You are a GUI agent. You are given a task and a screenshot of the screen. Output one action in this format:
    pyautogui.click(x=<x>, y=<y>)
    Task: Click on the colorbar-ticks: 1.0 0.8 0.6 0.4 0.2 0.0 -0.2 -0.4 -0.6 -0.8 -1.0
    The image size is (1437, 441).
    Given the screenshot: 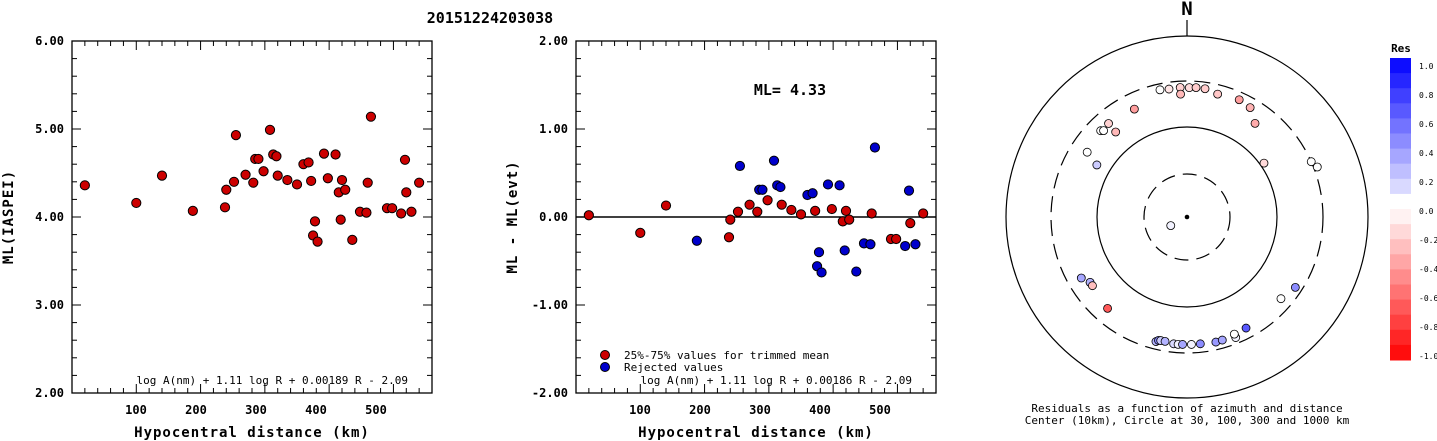 What is the action you would take?
    pyautogui.click(x=1428, y=211)
    